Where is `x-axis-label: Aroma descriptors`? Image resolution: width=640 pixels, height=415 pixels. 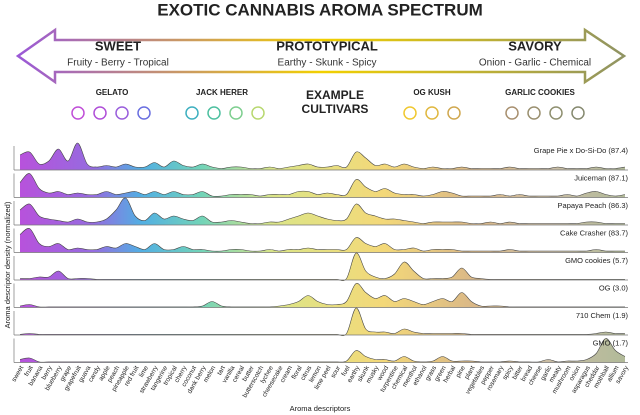 x-axis-label: Aroma descriptors is located at coordinates (320, 408).